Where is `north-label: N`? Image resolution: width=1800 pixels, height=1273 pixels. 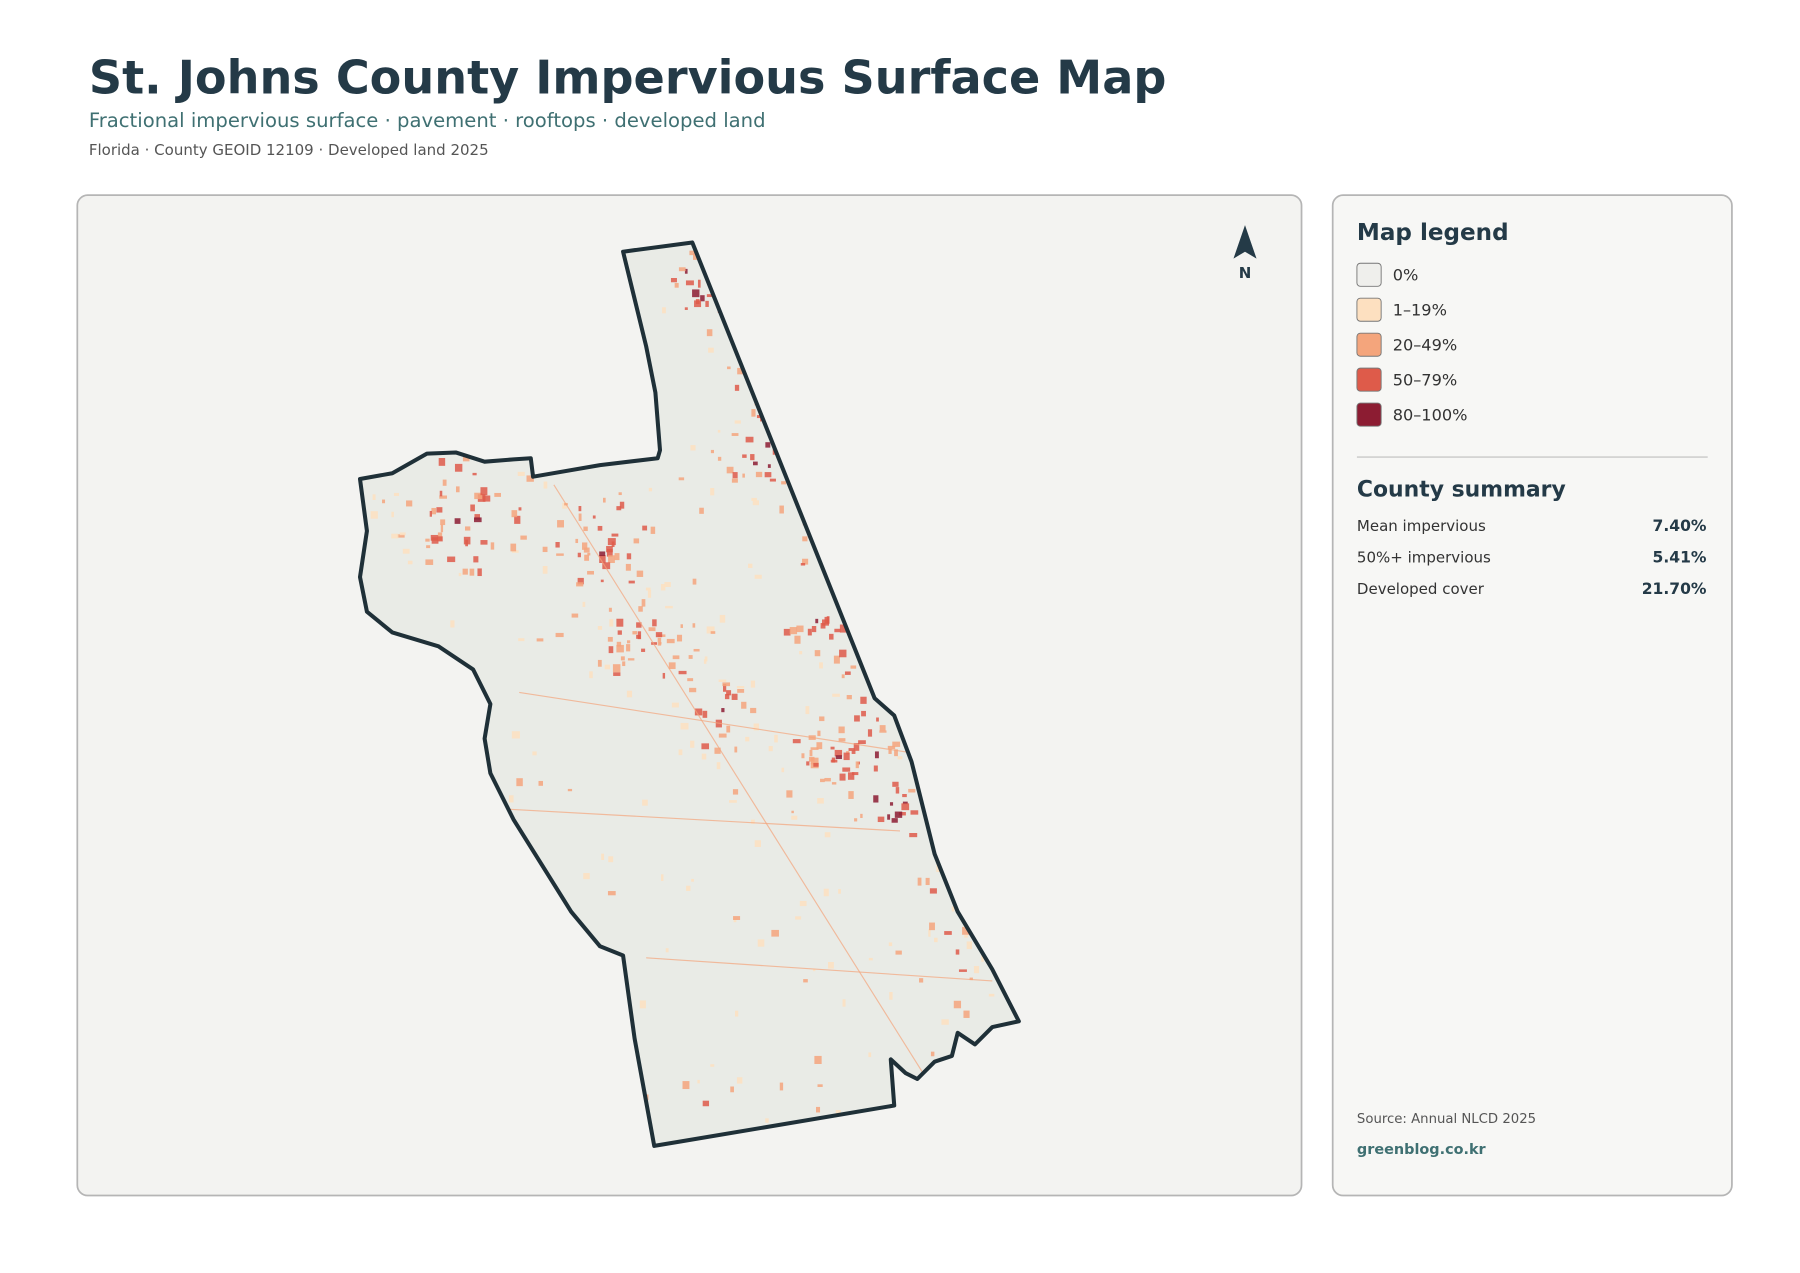
north-label: N is located at coordinates (1245, 273).